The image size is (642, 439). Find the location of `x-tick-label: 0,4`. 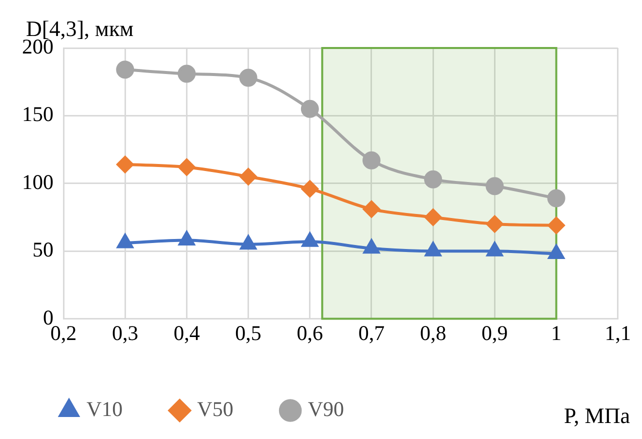

x-tick-label: 0,4 is located at coordinates (187, 332).